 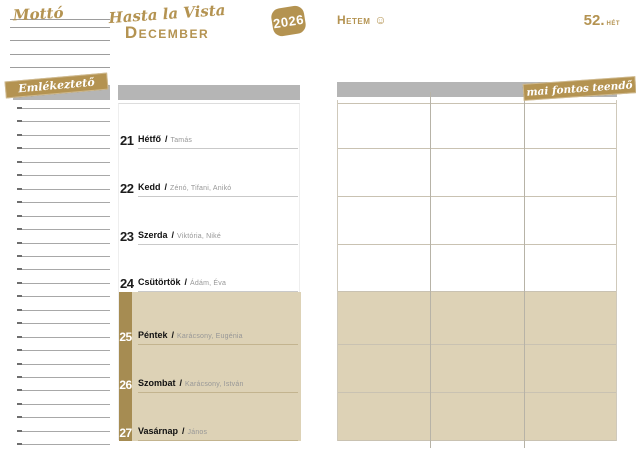 What do you see at coordinates (210, 126) in the screenshot?
I see `day-row-21: 21 Hétfő / Tamás` at bounding box center [210, 126].